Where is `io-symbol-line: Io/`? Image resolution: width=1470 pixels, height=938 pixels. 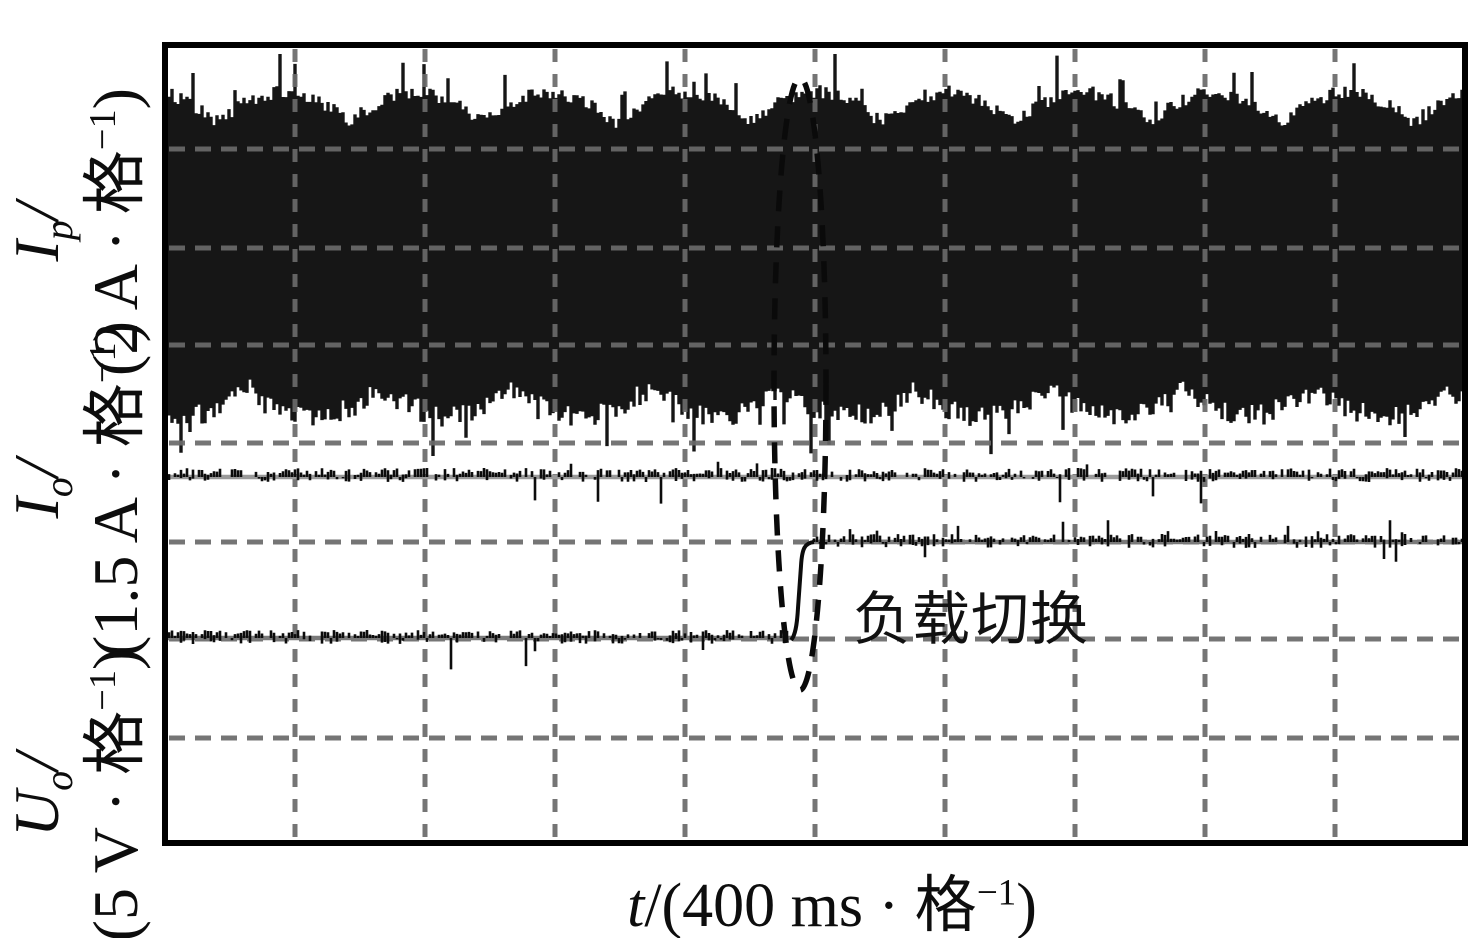
io-symbol-line: Io/ is located at coordinates (41, 489).